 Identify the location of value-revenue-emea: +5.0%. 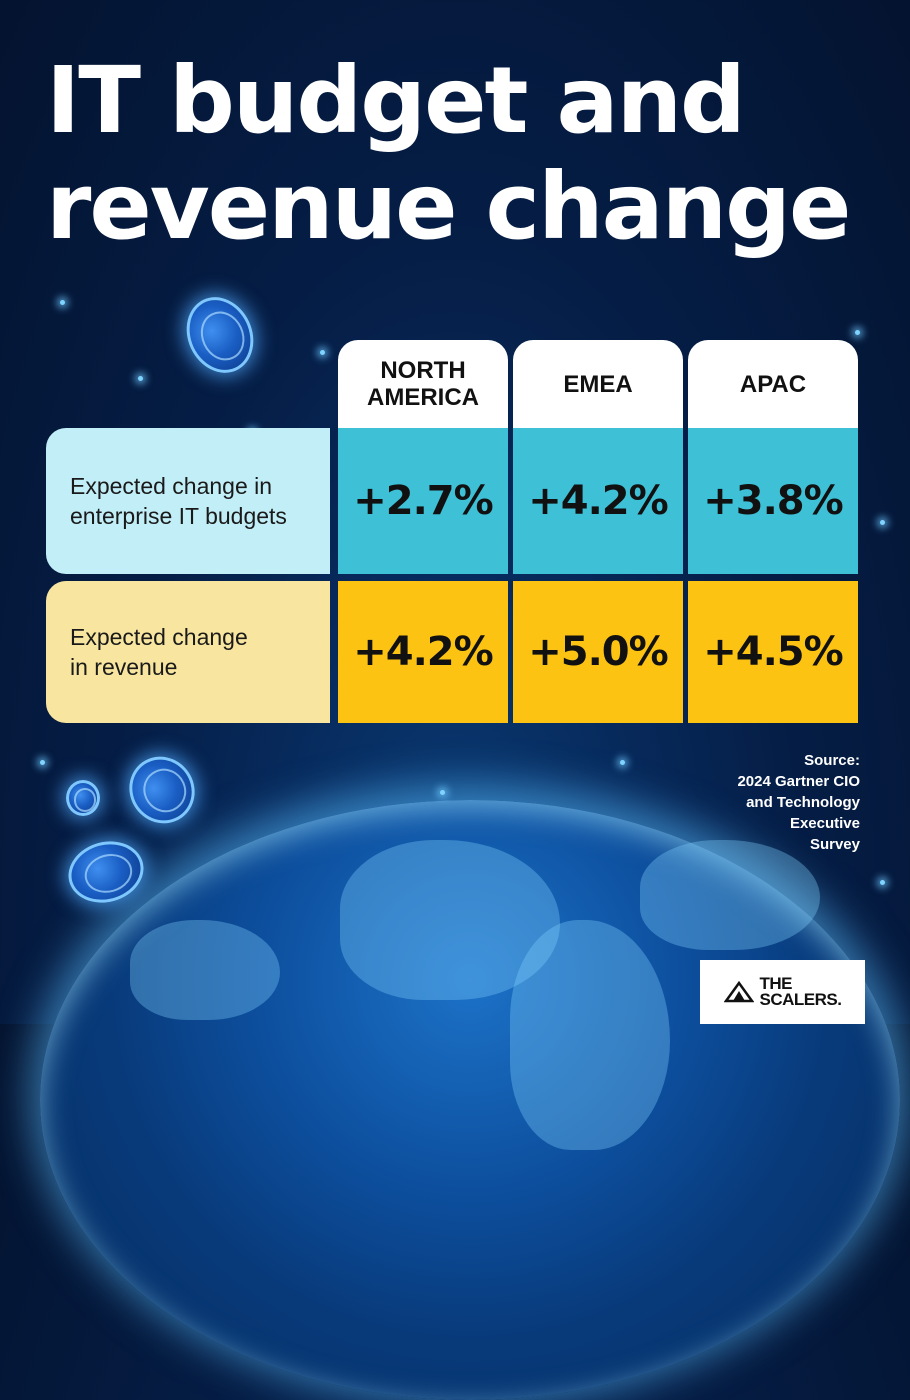
(598, 652).